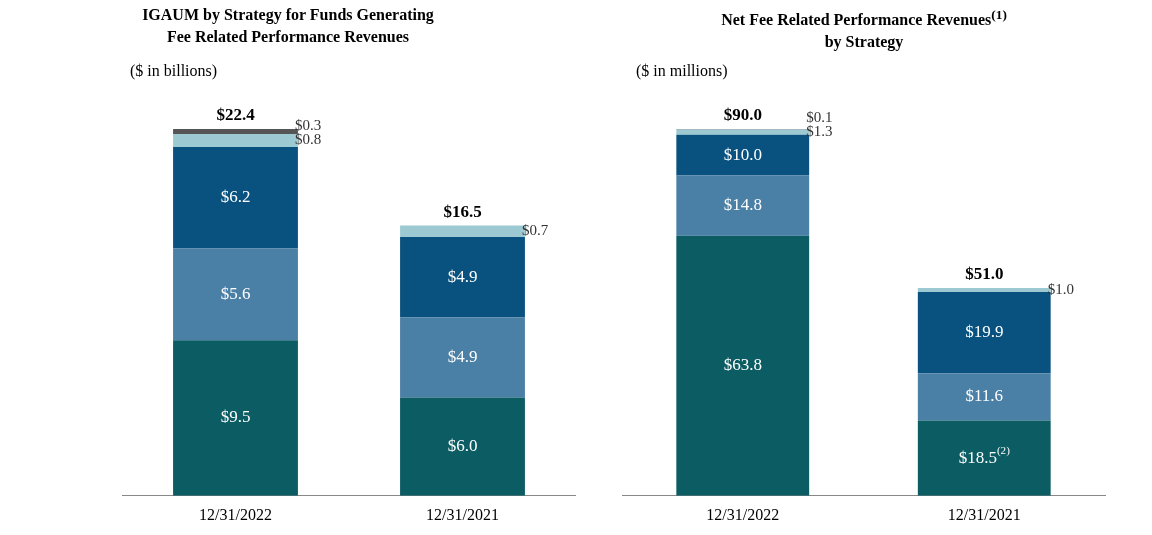 Image resolution: width=1152 pixels, height=535 pixels. Describe the element at coordinates (984, 396) in the screenshot. I see `data-label: $11.6` at that location.